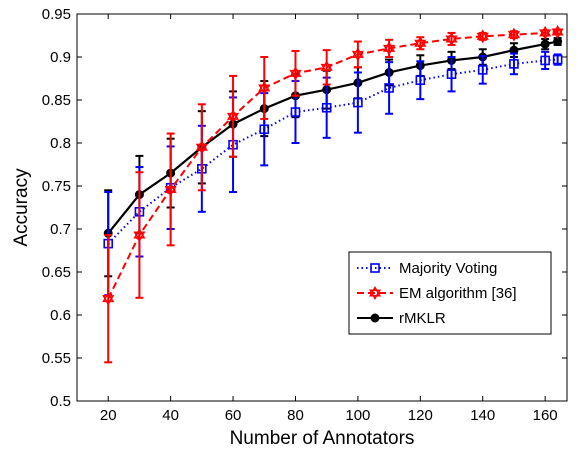  I want to click on y-tick-label: 0.9, so click(60, 57).